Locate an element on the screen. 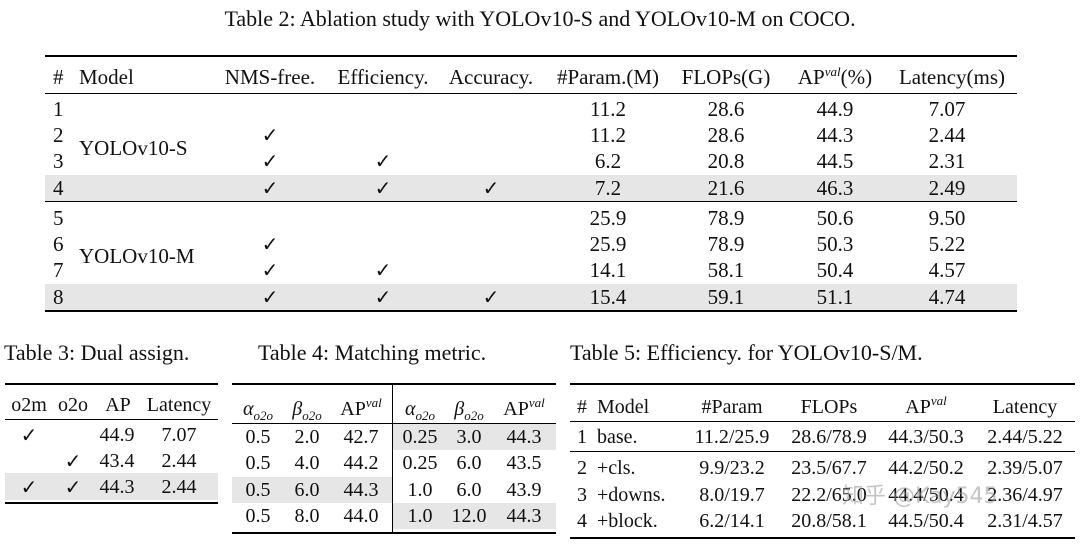  latency-cell: 2.31 is located at coordinates (947, 161).